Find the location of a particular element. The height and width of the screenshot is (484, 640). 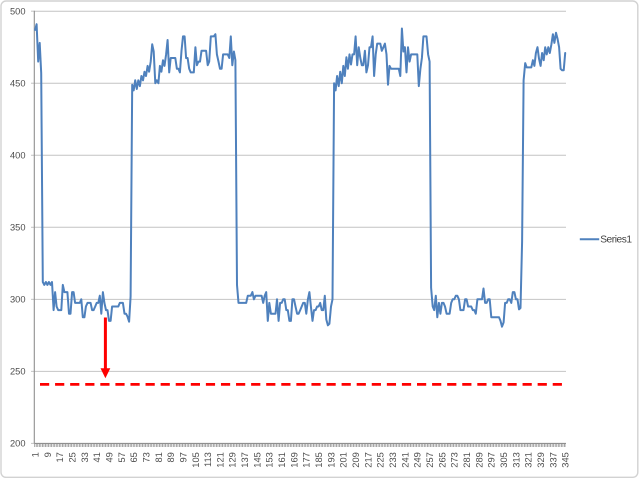

svg-text: 137 is located at coordinates (245, 460).